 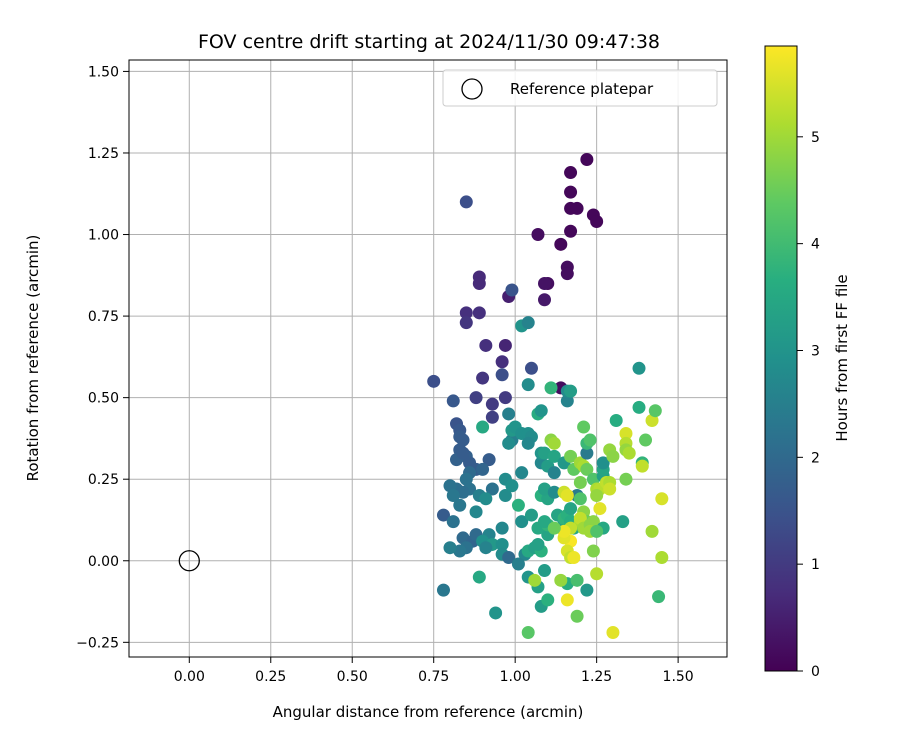 I want to click on reference-layer, so click(x=189, y=561).